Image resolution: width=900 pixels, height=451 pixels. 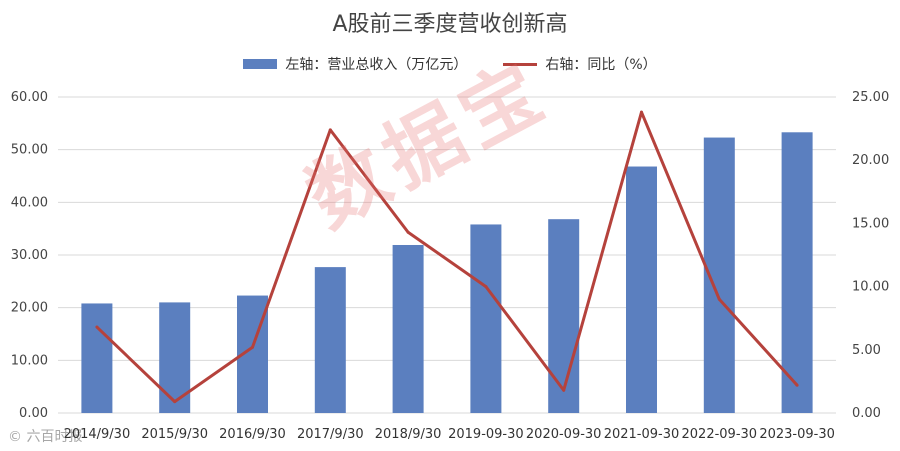 I want to click on x-tick-label: 2023-09-30, so click(x=797, y=434).